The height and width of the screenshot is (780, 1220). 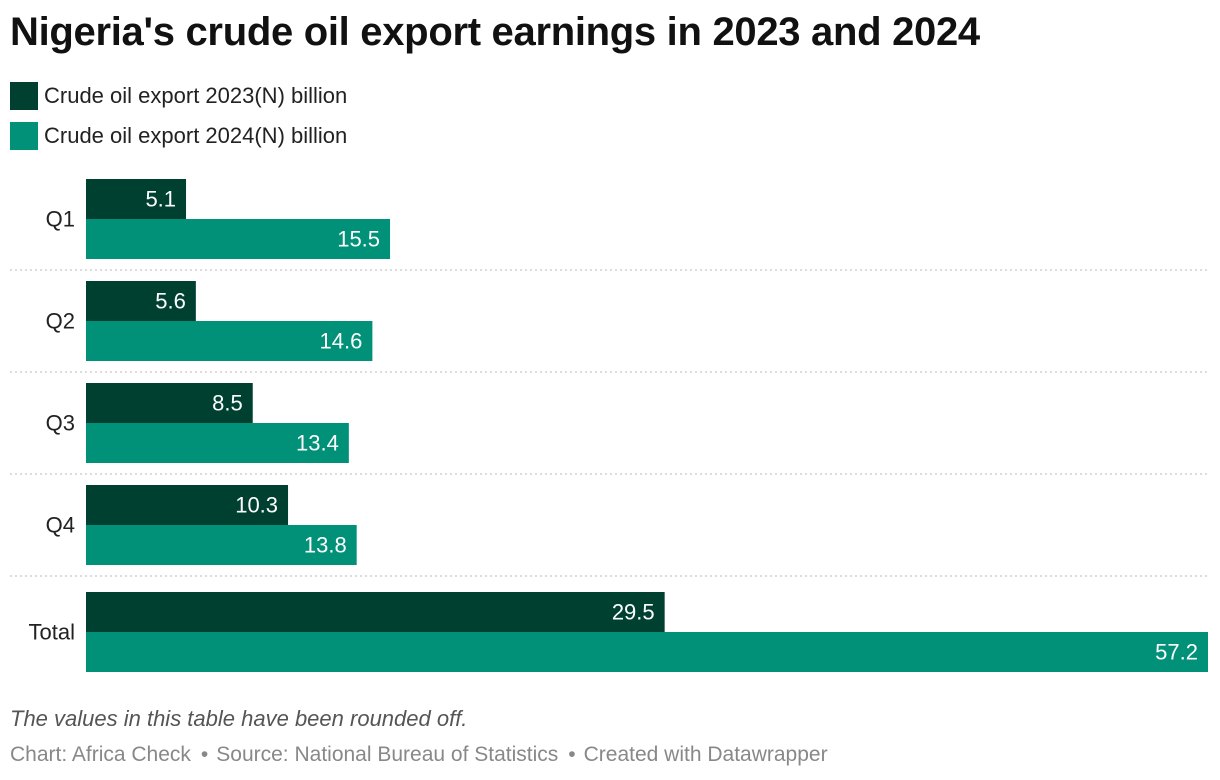 What do you see at coordinates (633, 612) in the screenshot?
I see `value-label-total-2023: 29.5` at bounding box center [633, 612].